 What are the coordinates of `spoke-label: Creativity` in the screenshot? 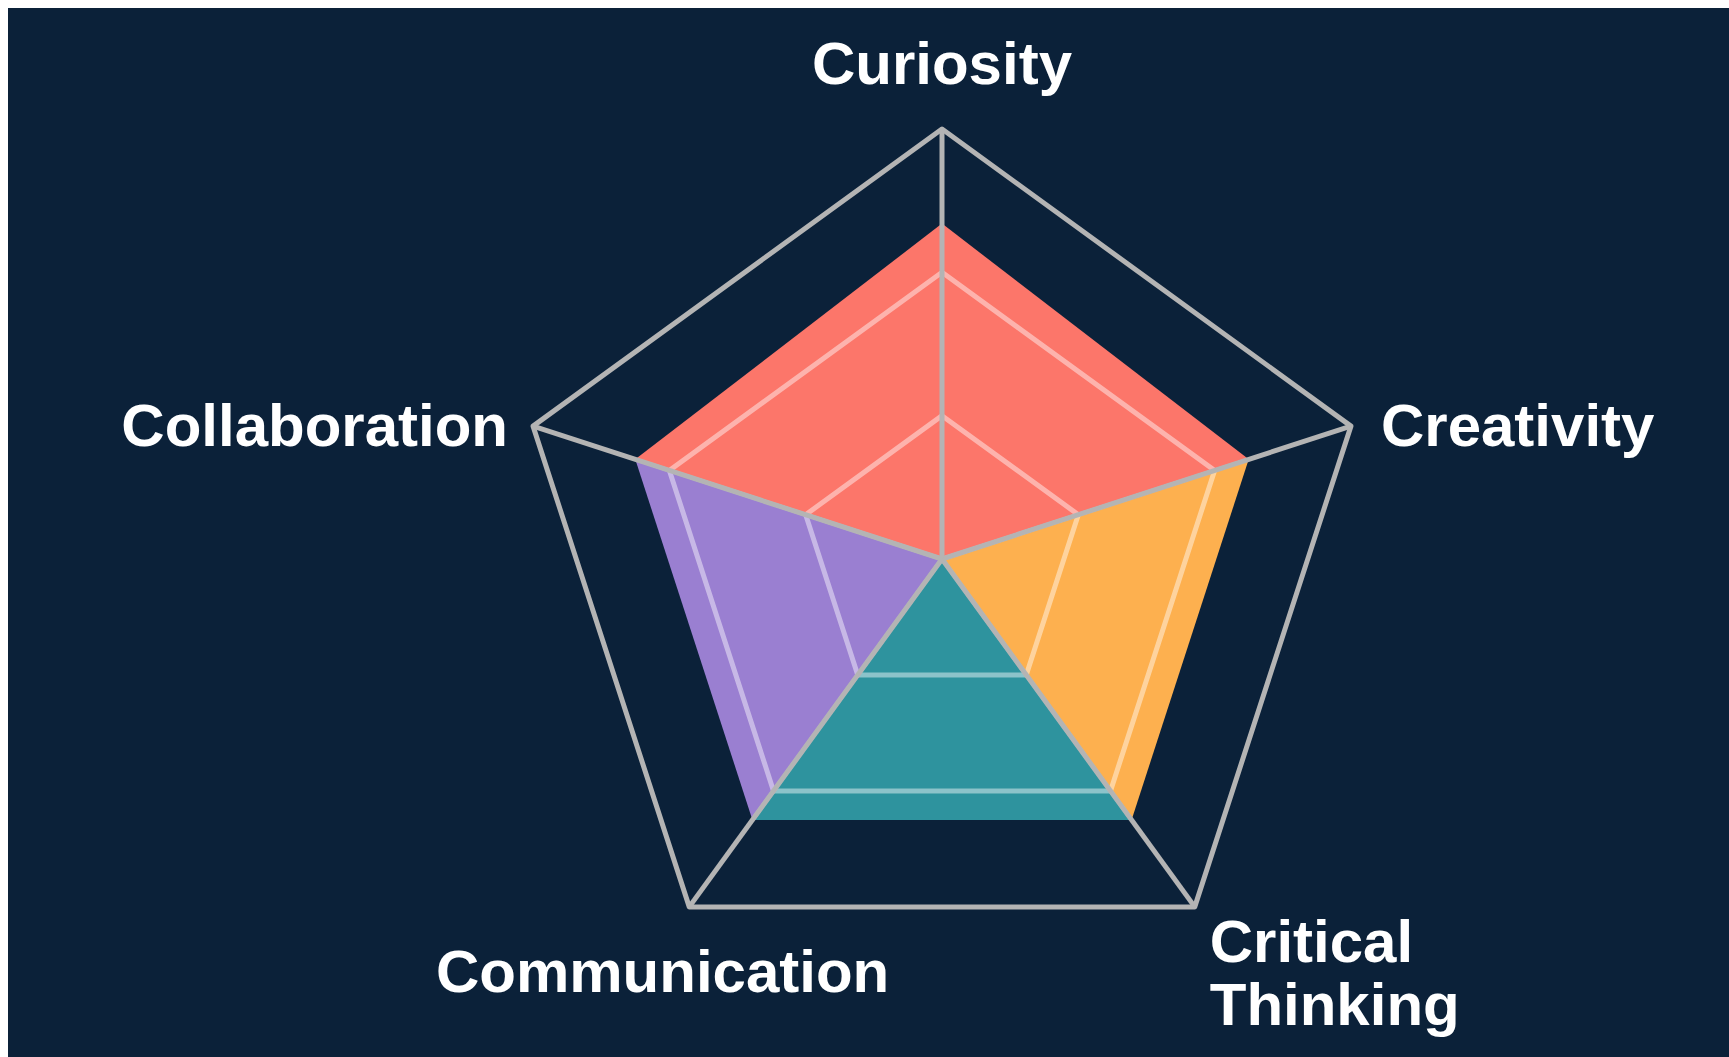 It's located at (1518, 426).